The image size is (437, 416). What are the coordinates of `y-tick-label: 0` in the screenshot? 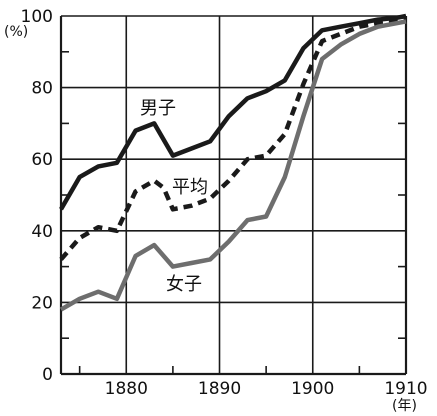 It's located at (47, 375).